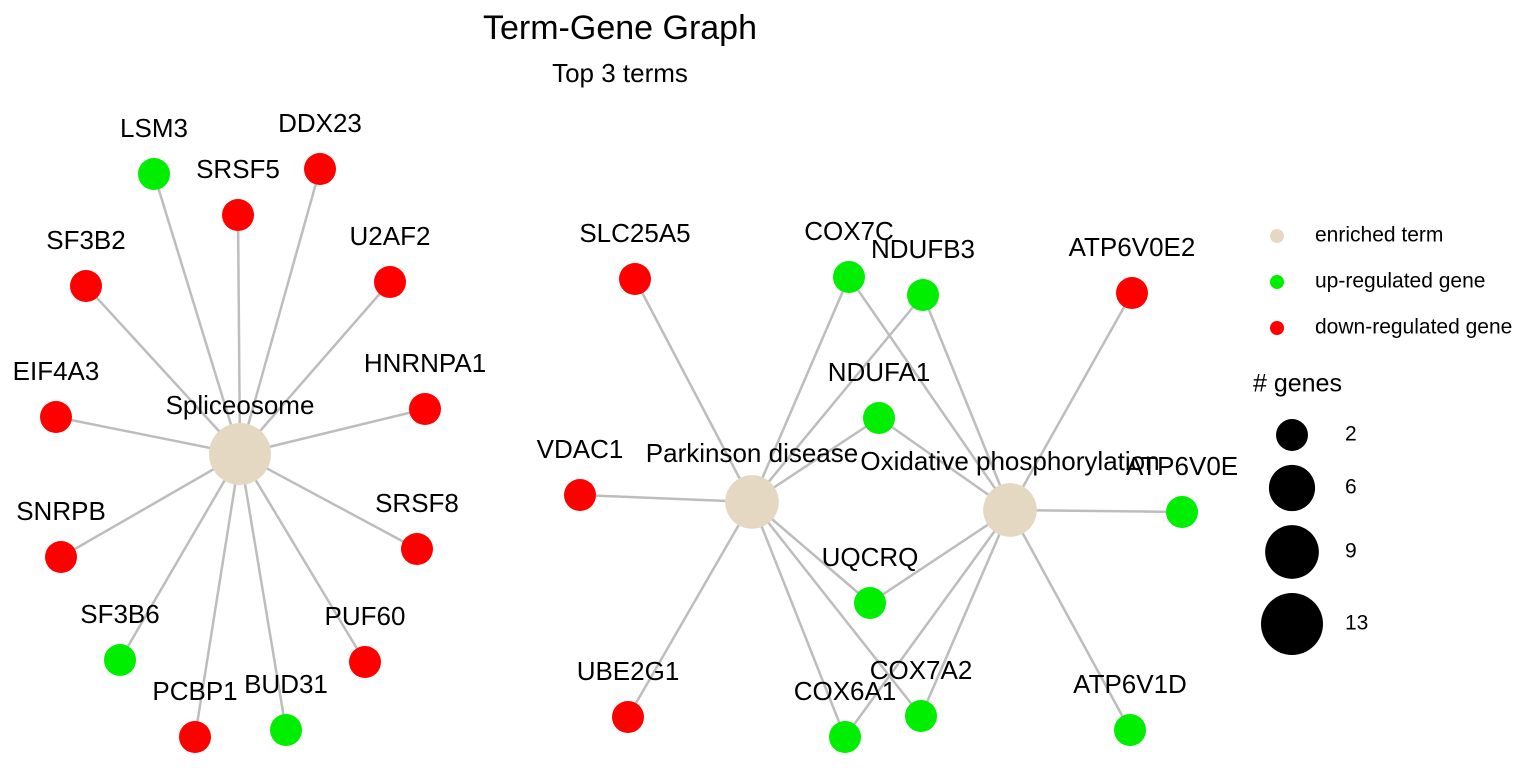 The image size is (1536, 768). I want to click on gene-label: SF3B2, so click(86, 240).